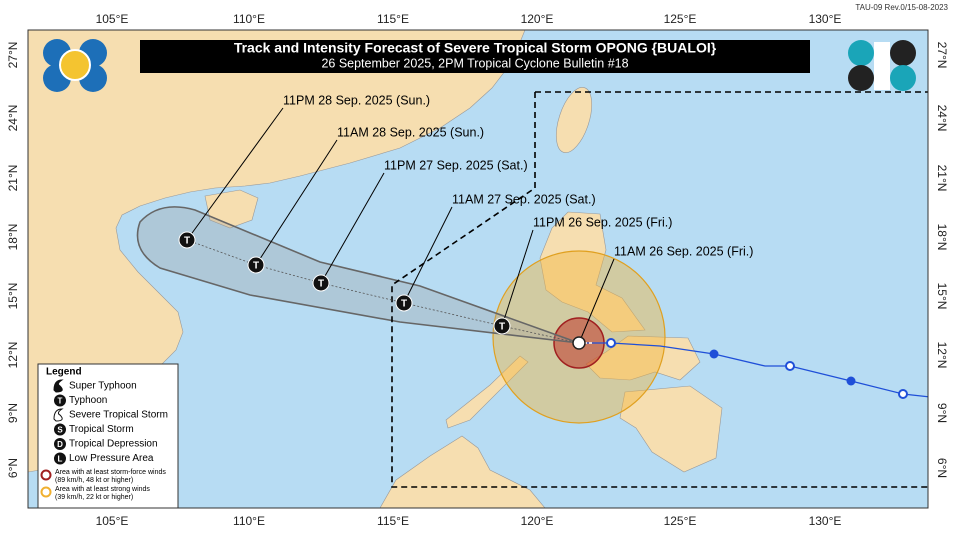 Image resolution: width=955 pixels, height=543 pixels. I want to click on lat-label-right: 18°N, so click(942, 237).